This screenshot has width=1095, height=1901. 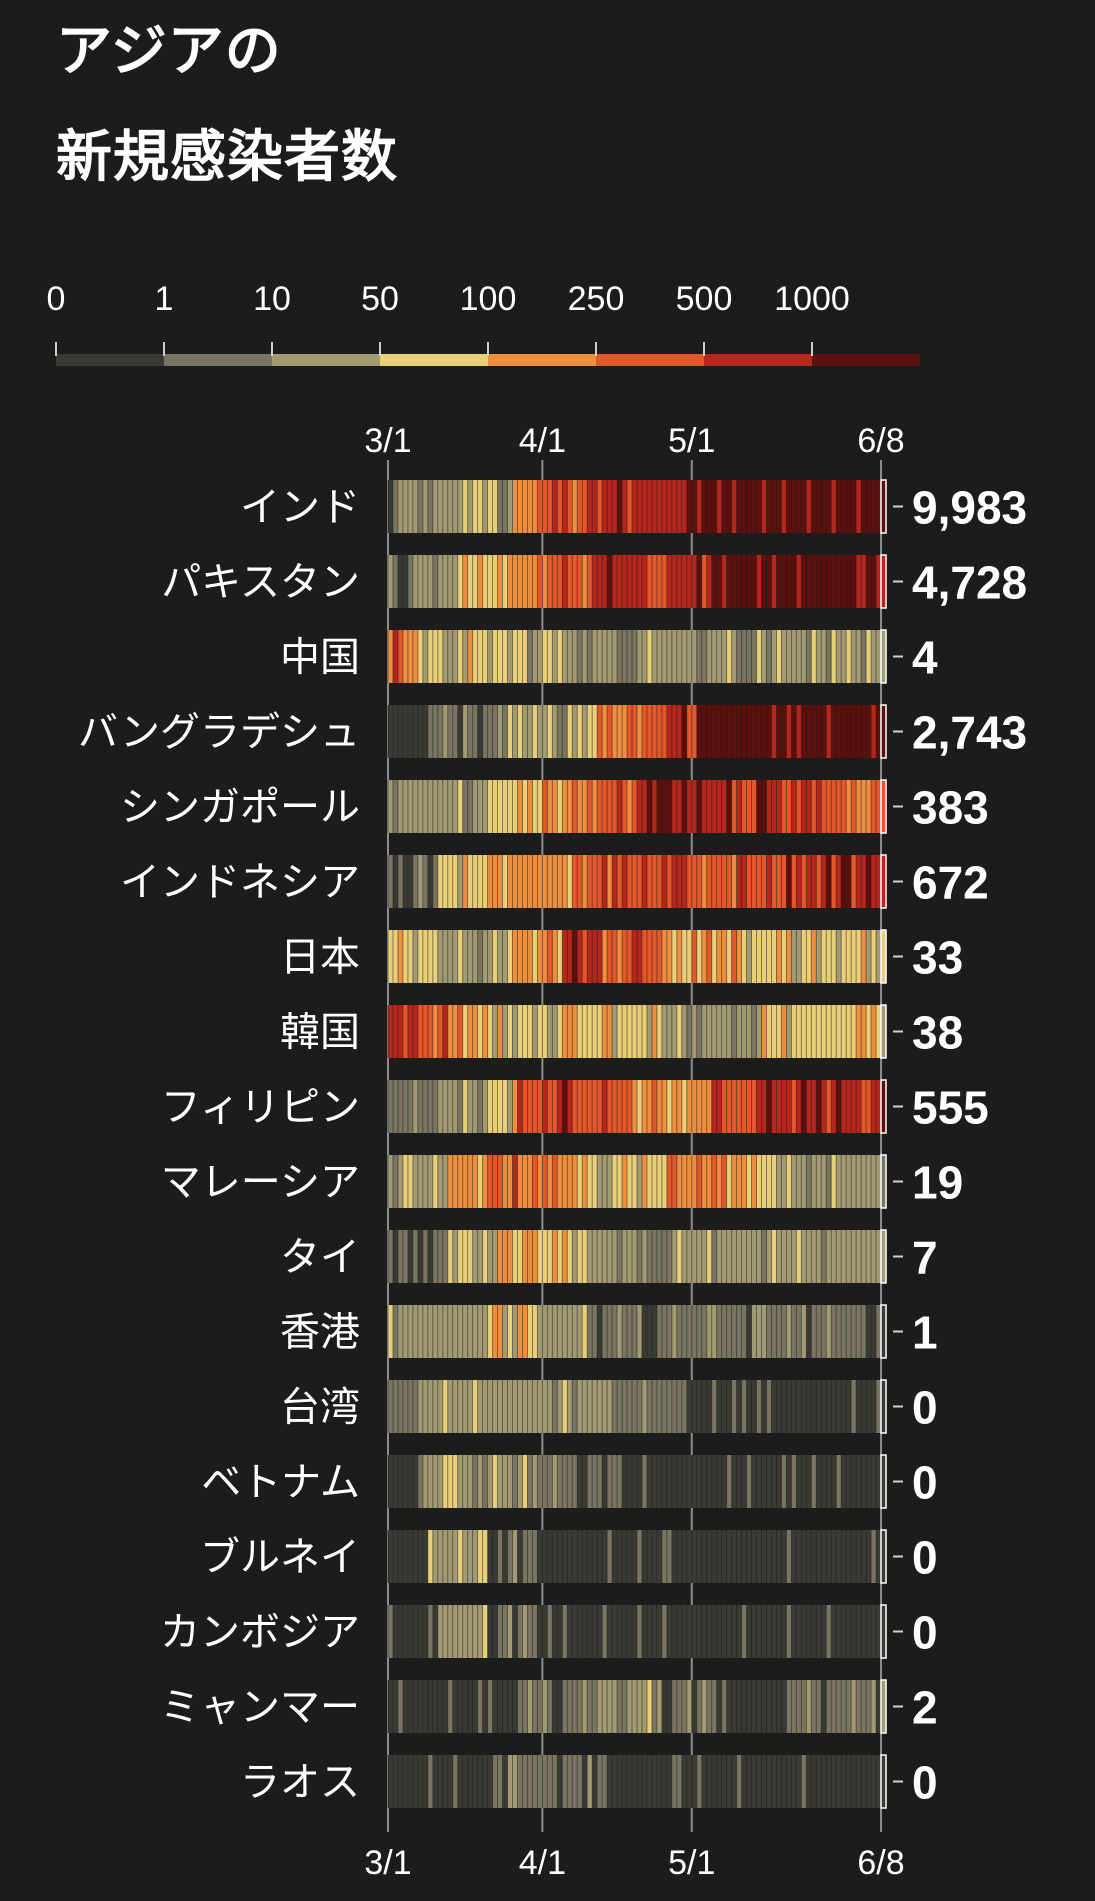 What do you see at coordinates (483, 330) in the screenshot?
I see `color-legend: 0 1 10 50 100 250 500 1000` at bounding box center [483, 330].